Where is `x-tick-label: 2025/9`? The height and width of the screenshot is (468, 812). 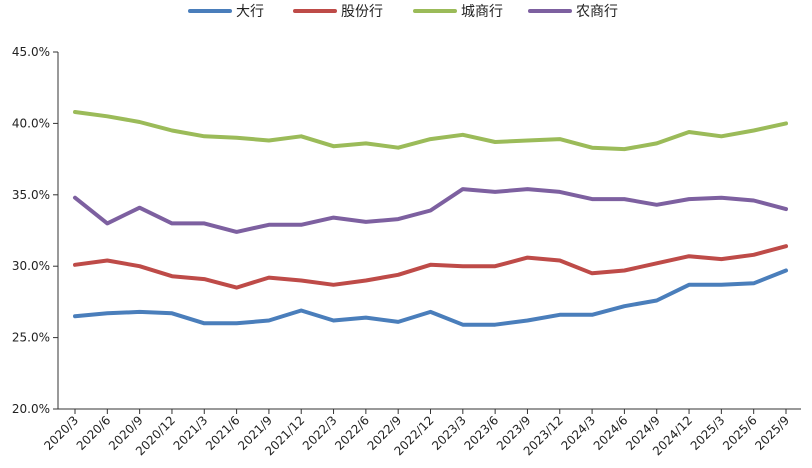
x-tick-label: 2025/9 is located at coordinates (772, 433).